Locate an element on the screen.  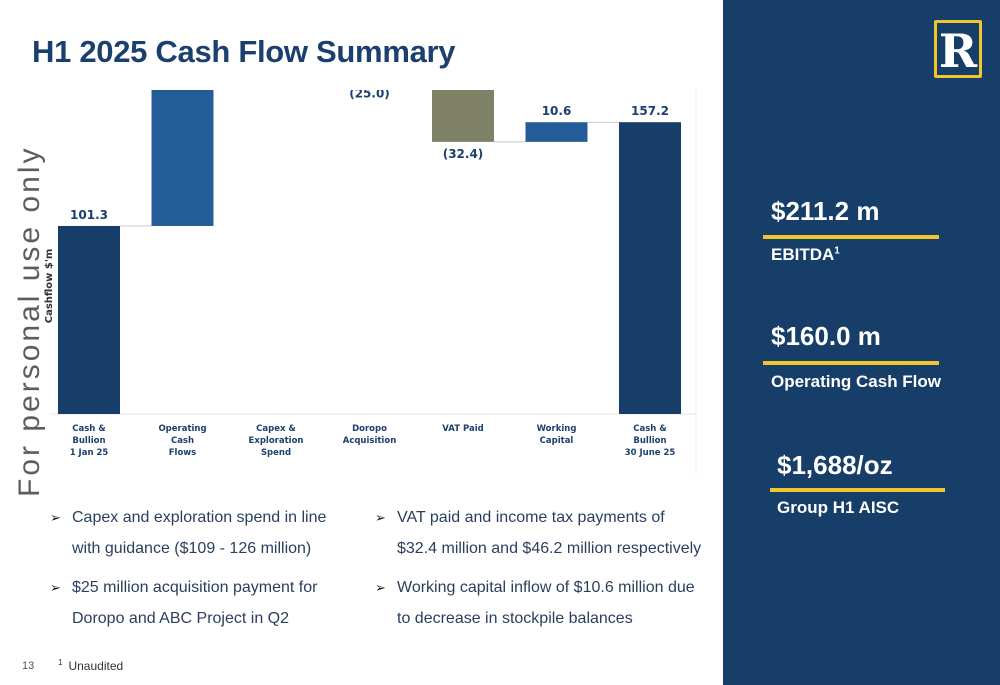
category-label-5-1: Capital is located at coordinates (557, 441).